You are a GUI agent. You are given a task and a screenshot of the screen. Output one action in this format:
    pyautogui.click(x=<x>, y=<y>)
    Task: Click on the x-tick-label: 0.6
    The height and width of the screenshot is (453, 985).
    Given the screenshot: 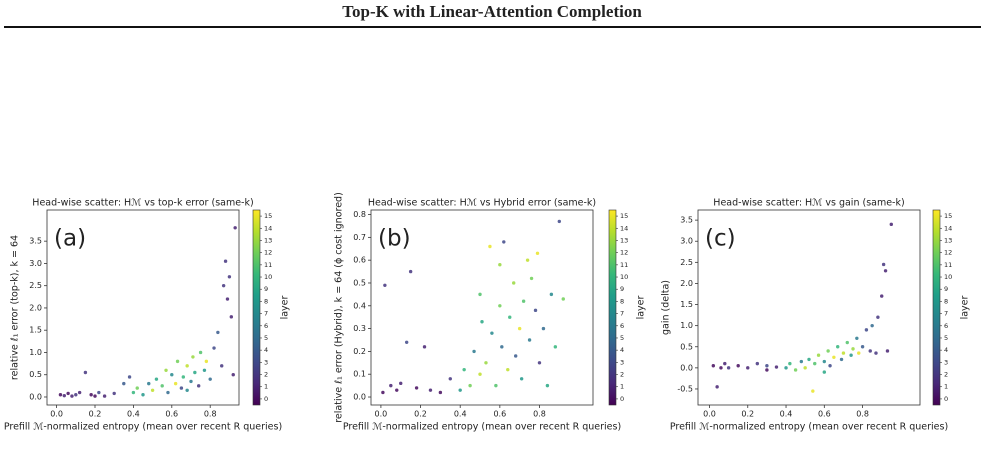 What is the action you would take?
    pyautogui.click(x=824, y=414)
    